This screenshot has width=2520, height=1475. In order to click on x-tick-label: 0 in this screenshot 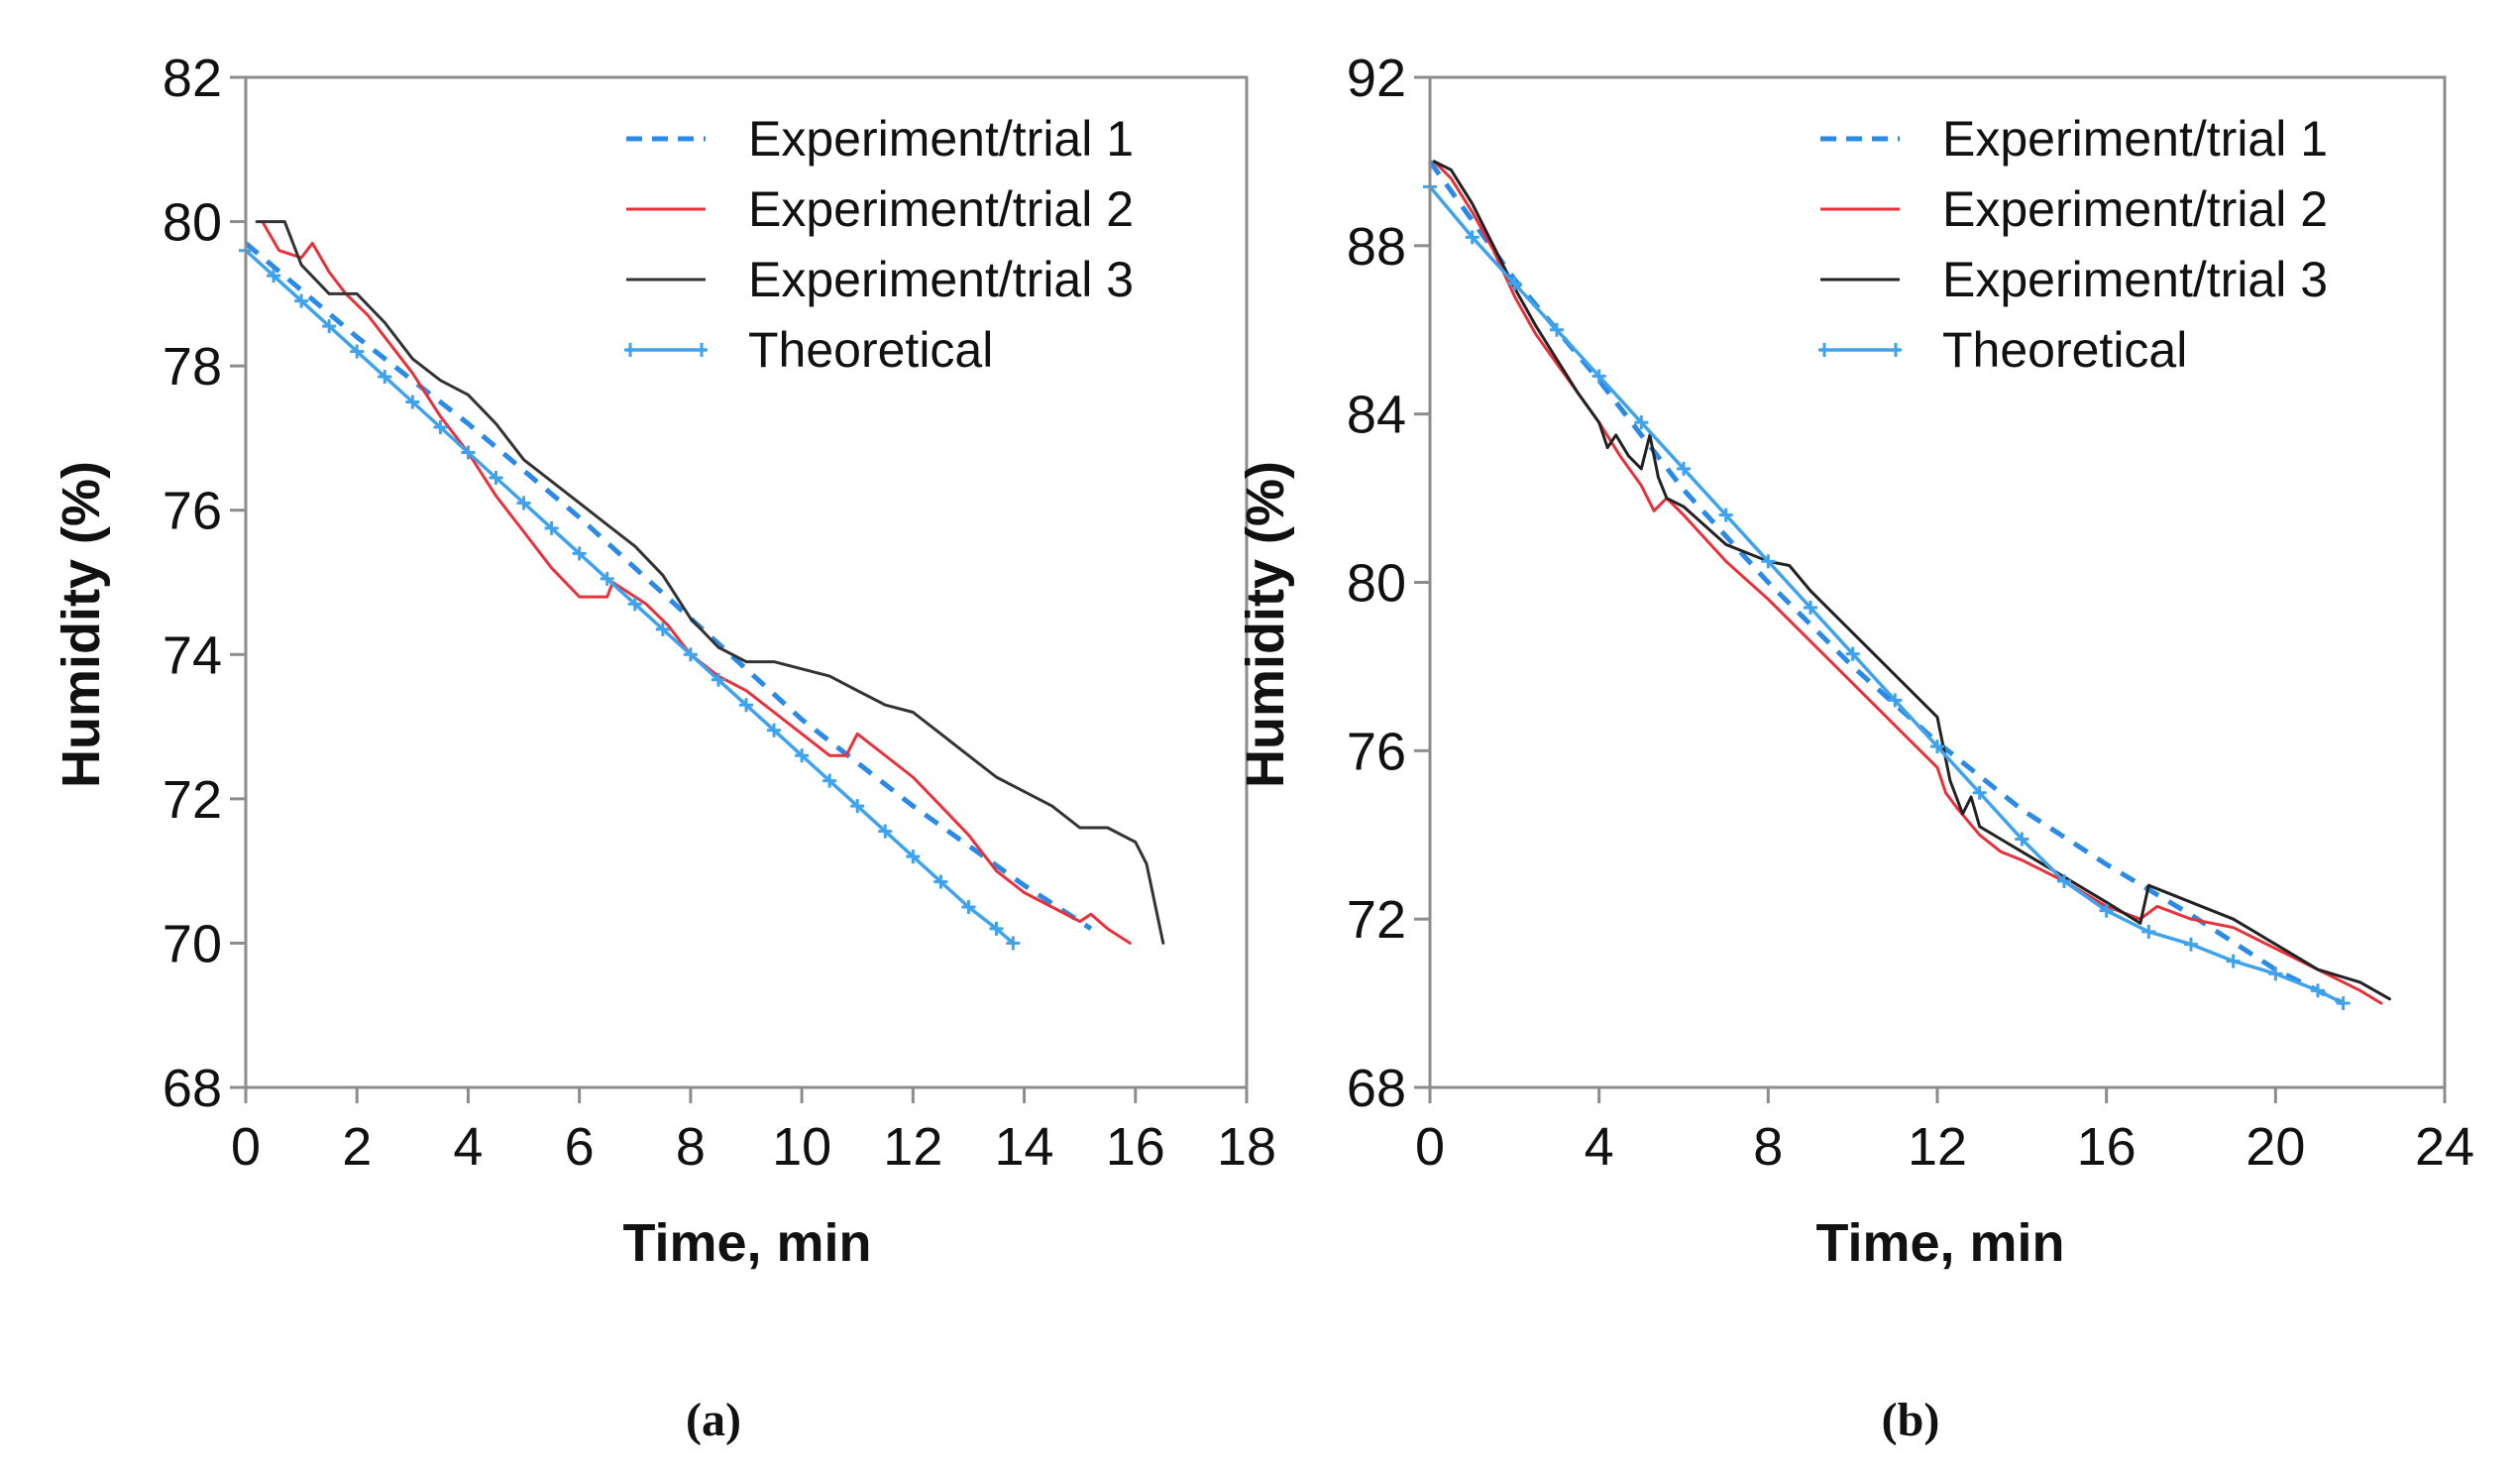, I will do `click(1430, 1147)`.